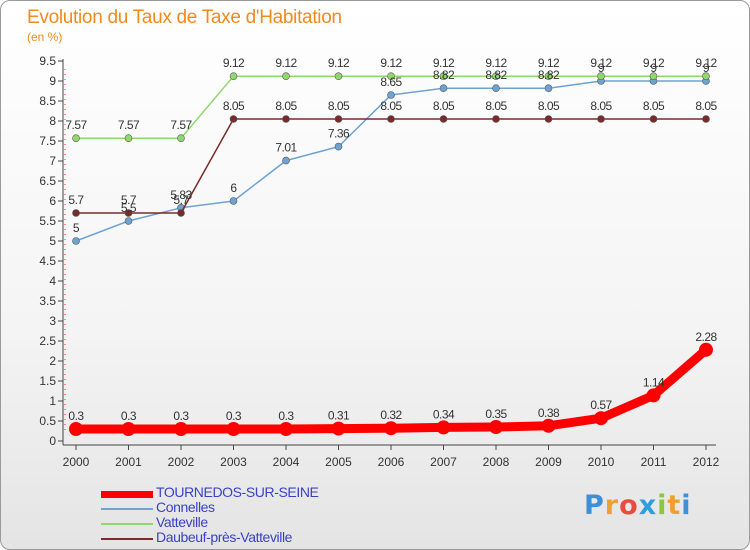 Image resolution: width=750 pixels, height=550 pixels. Describe the element at coordinates (47, 421) in the screenshot. I see `y-tick-label: 0.5` at that location.